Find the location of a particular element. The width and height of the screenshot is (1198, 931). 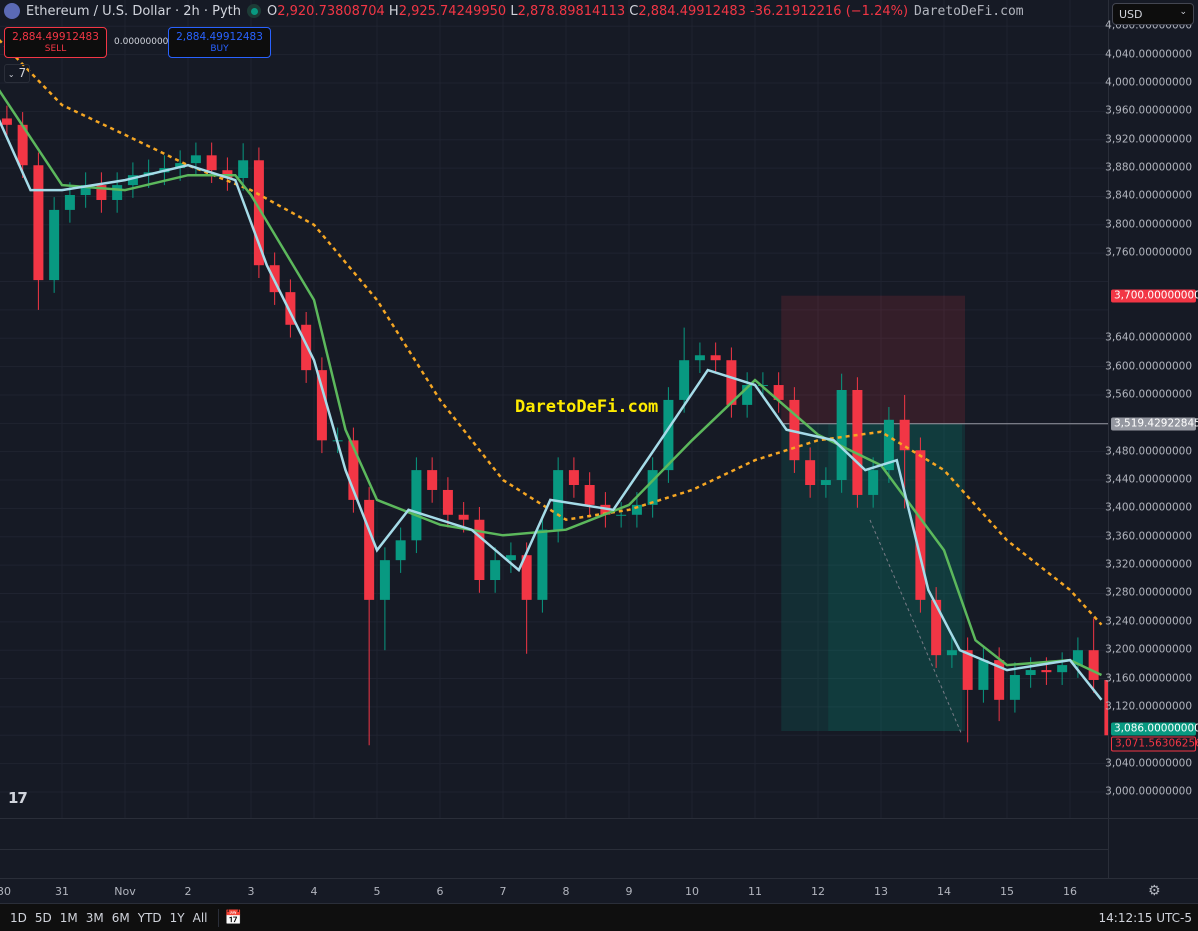

price-tick-label: 3,040.00000000 is located at coordinates (1148, 763).